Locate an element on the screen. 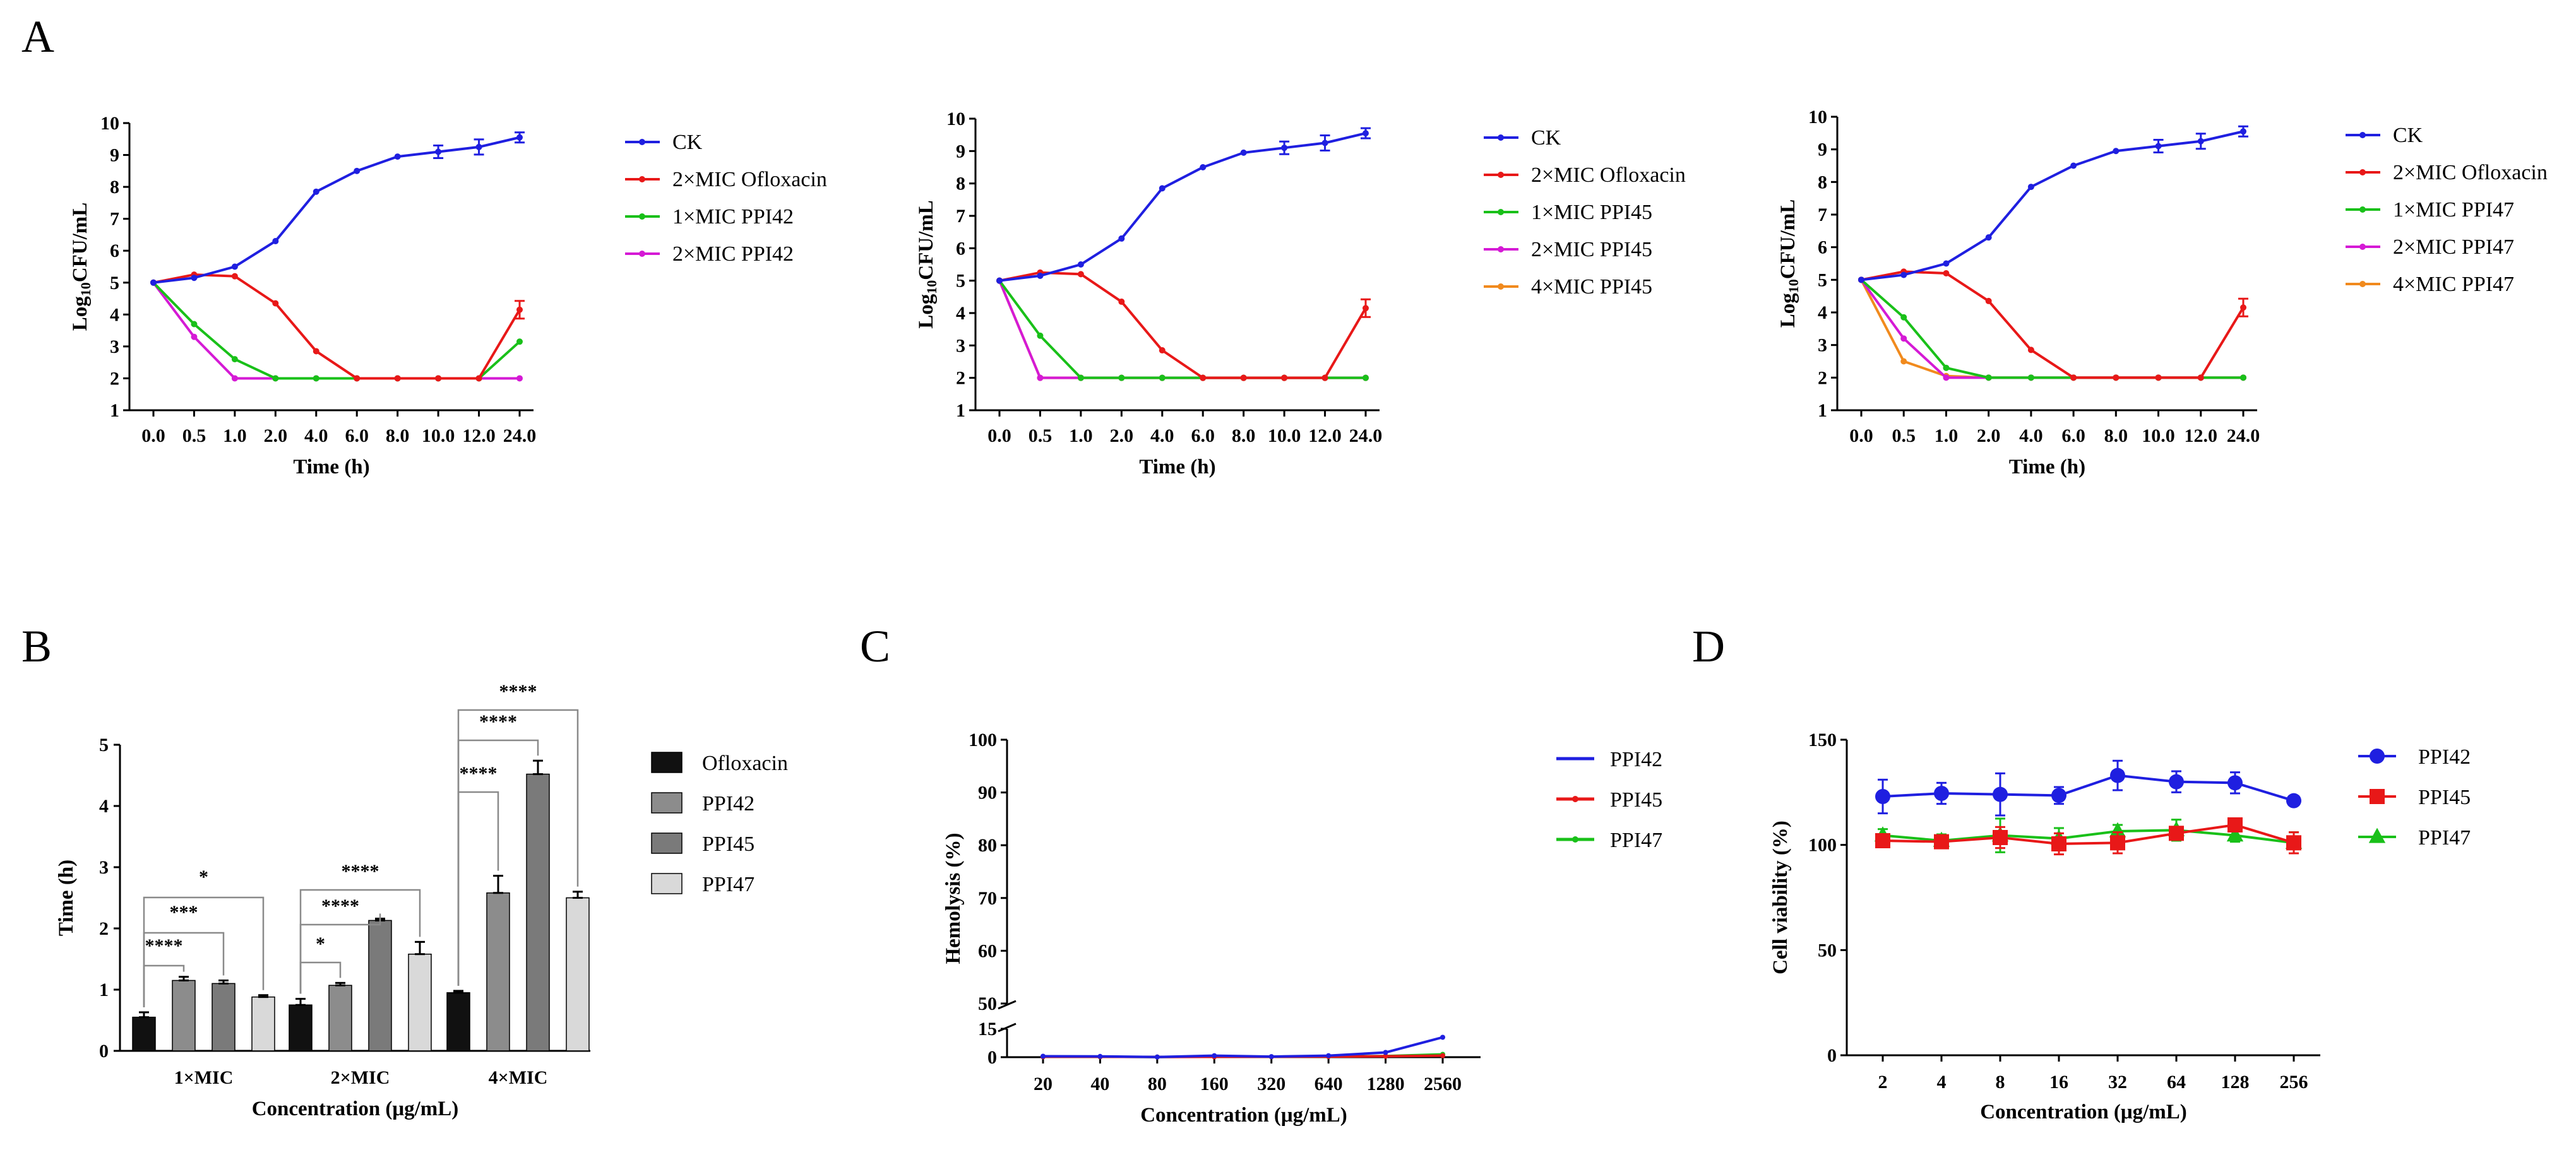  significance-label: * is located at coordinates (203, 877).